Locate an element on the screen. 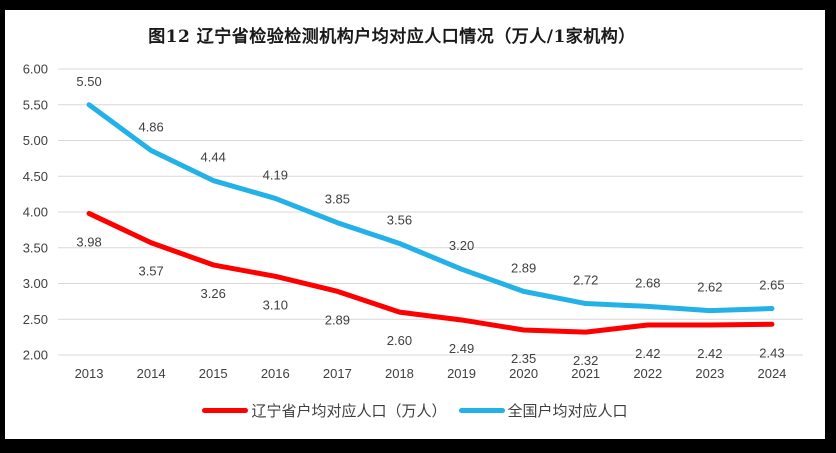  legend-label-national: 全国户均对应人口 is located at coordinates (567, 411).